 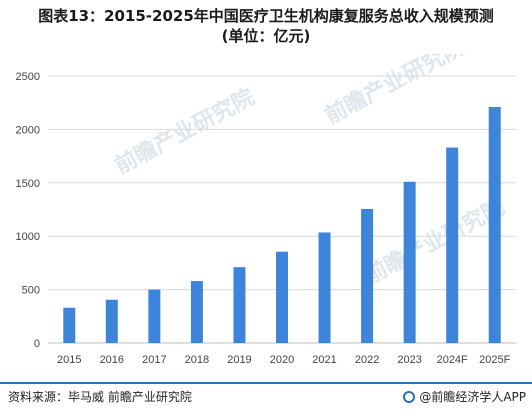 What do you see at coordinates (239, 360) in the screenshot?
I see `x-tick-label: 2019` at bounding box center [239, 360].